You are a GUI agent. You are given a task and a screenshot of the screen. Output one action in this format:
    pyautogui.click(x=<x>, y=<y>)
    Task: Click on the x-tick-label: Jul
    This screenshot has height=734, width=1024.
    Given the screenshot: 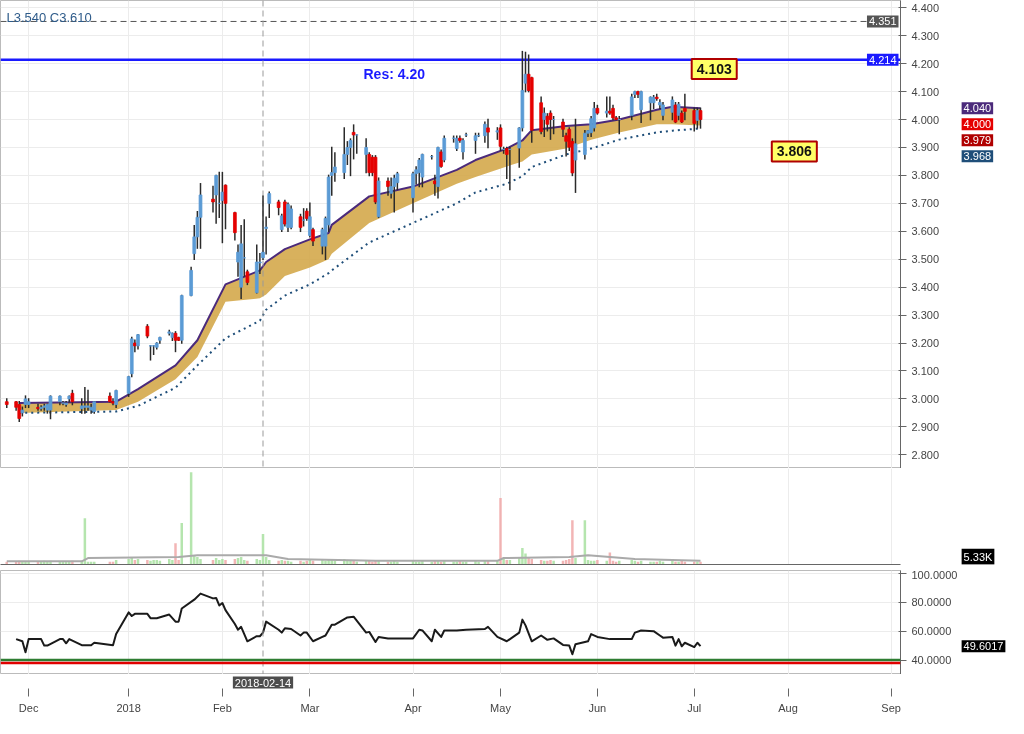 What is the action you would take?
    pyautogui.click(x=694, y=707)
    